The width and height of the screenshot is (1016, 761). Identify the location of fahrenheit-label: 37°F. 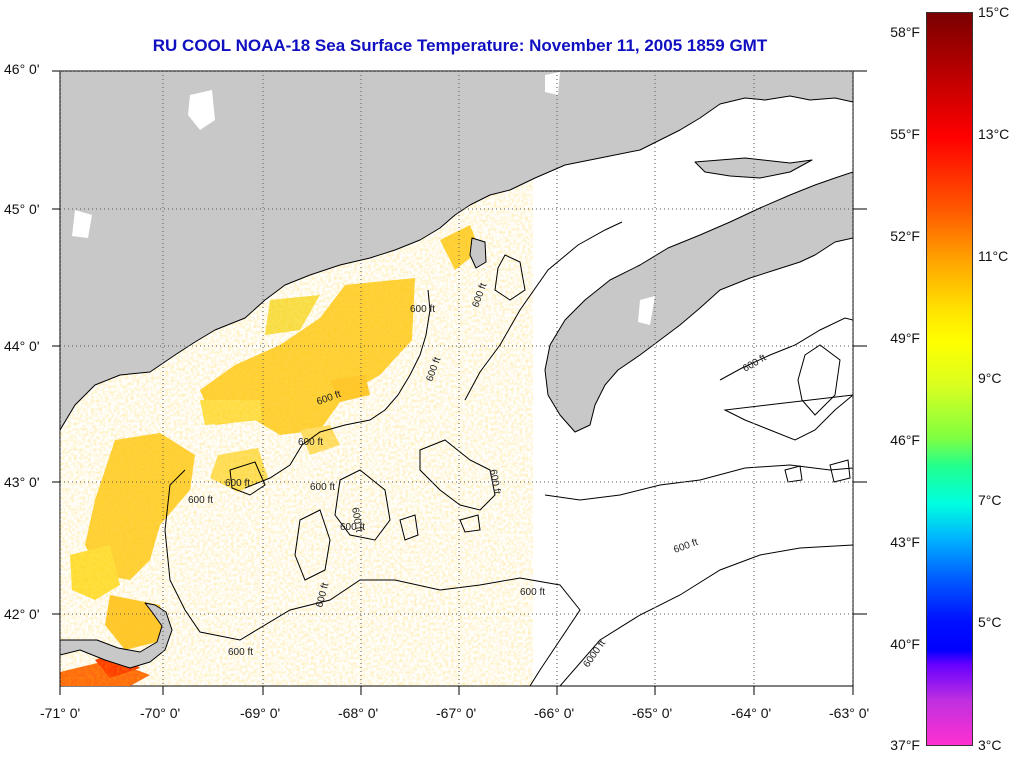
(905, 745).